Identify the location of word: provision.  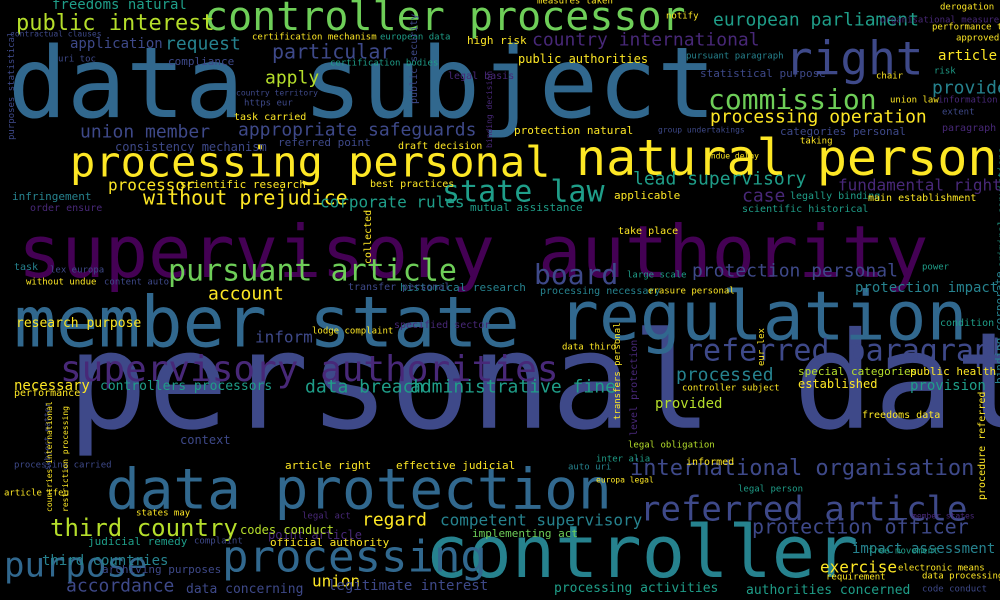
(948, 386).